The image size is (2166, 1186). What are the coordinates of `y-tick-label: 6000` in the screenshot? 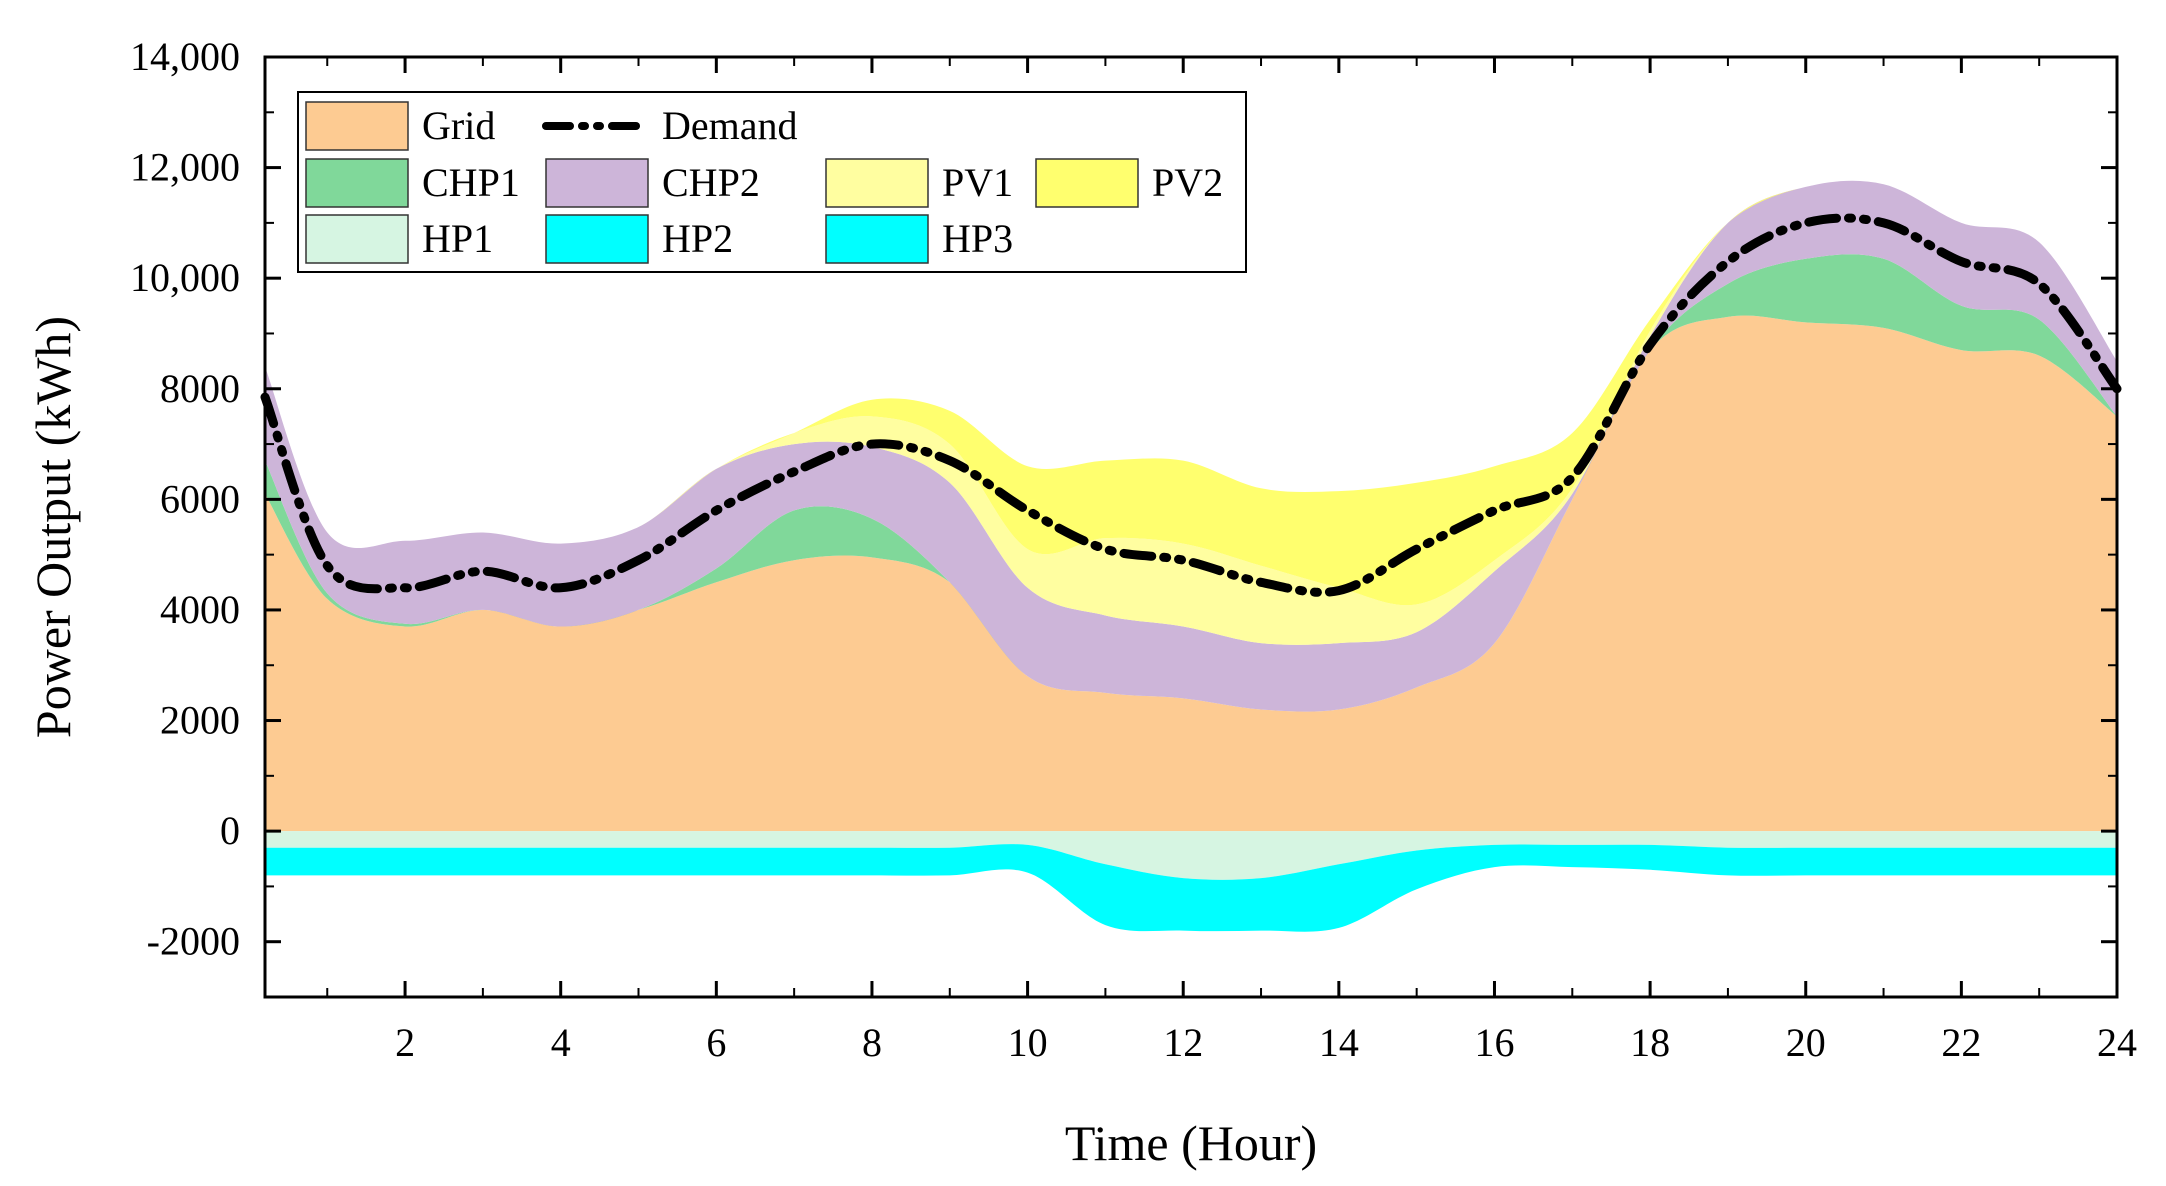 It's located at (200, 498).